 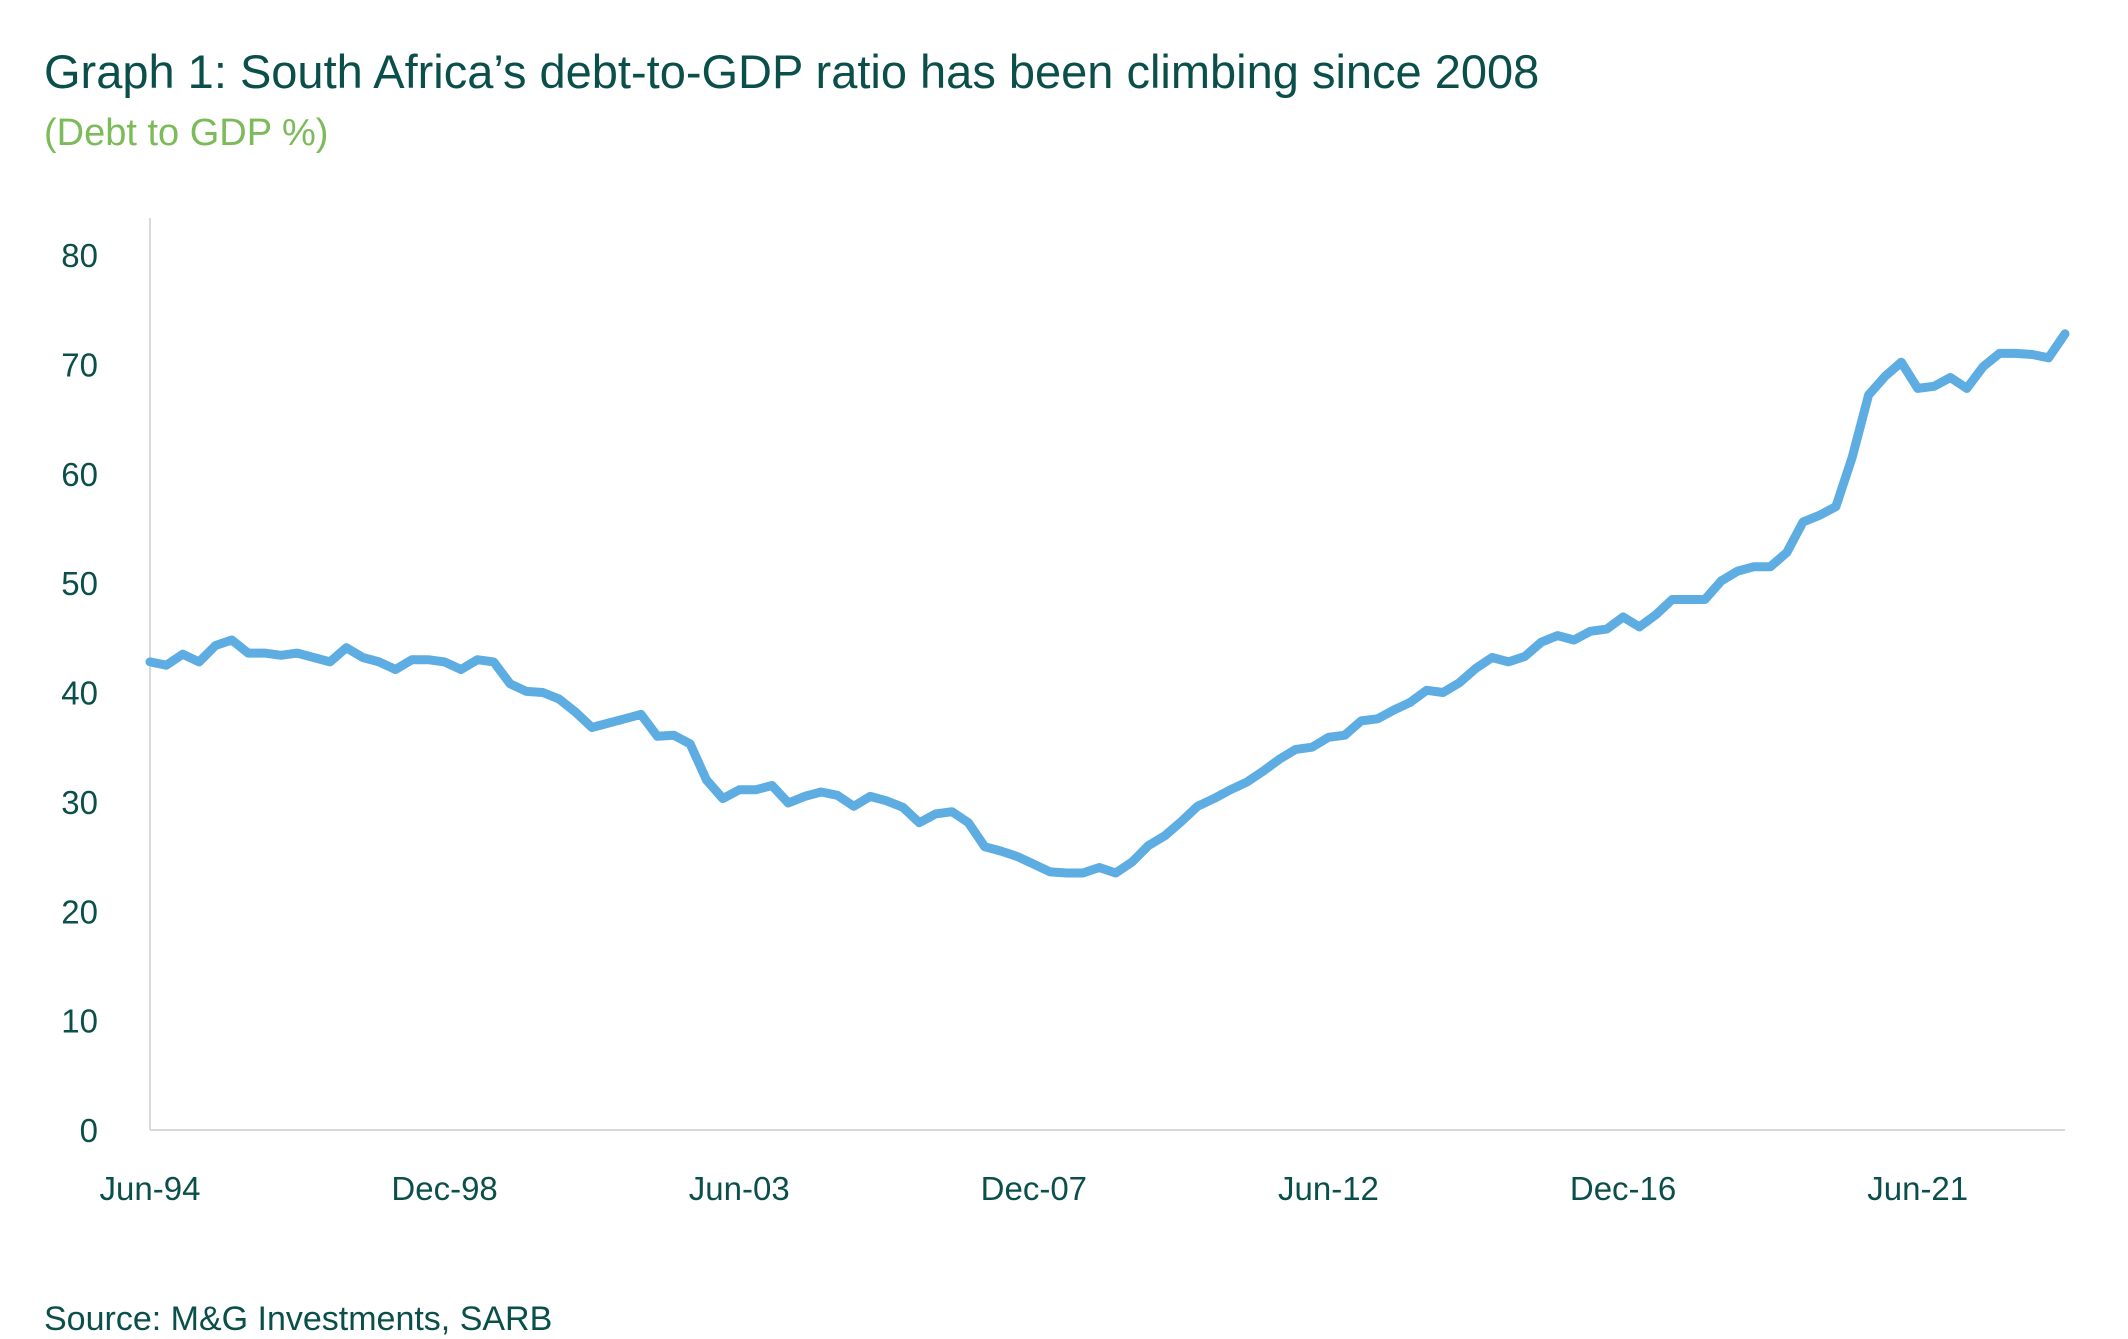 I want to click on source-note: Source: M&G Investments, SARB, so click(x=298, y=1319).